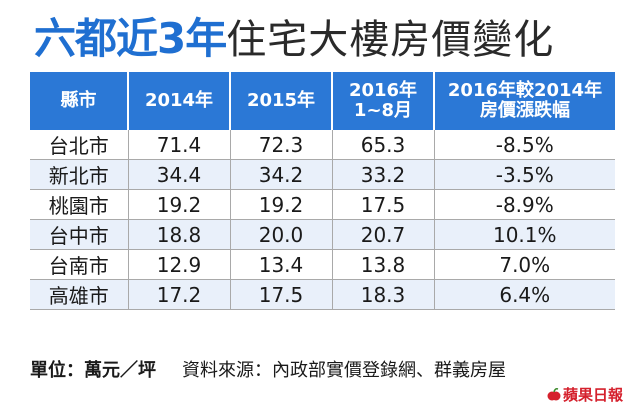 The height and width of the screenshot is (411, 635). What do you see at coordinates (524, 174) in the screenshot?
I see `value-cell: -3.5%` at bounding box center [524, 174].